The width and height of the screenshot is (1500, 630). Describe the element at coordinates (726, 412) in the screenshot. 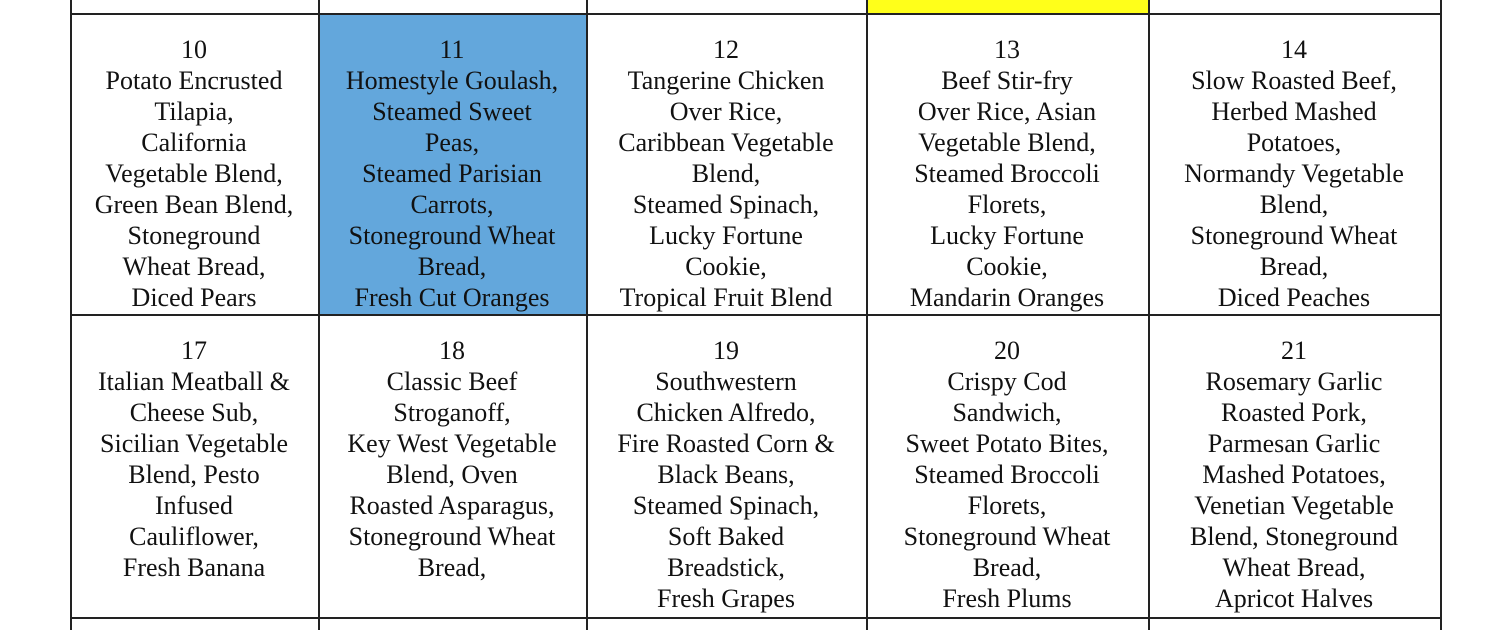

I see `menu-line: Chicken Alfredo,` at that location.